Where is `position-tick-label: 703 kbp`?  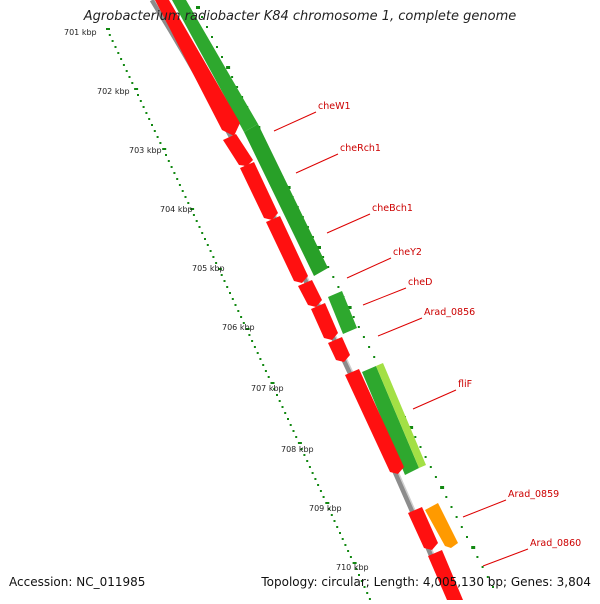 position-tick-label: 703 kbp is located at coordinates (145, 150).